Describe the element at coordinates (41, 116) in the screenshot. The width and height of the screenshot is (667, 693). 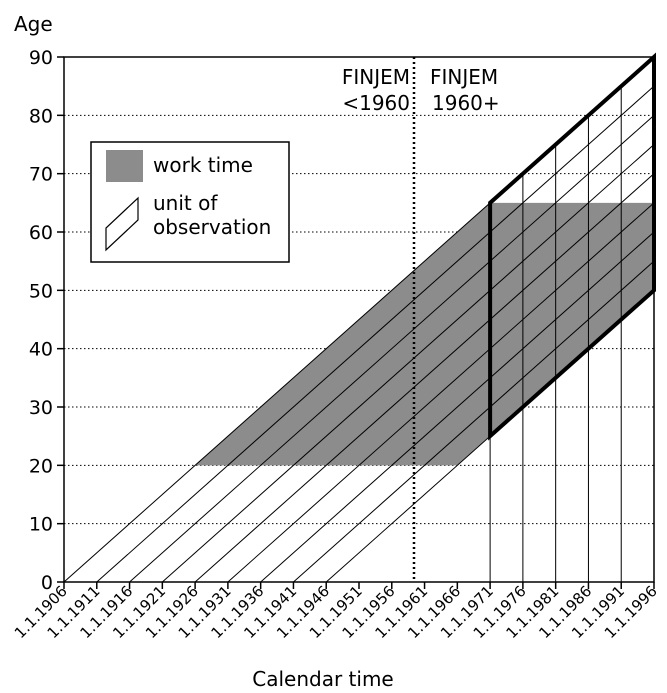
I see `y-tick-label-80: 80` at that location.